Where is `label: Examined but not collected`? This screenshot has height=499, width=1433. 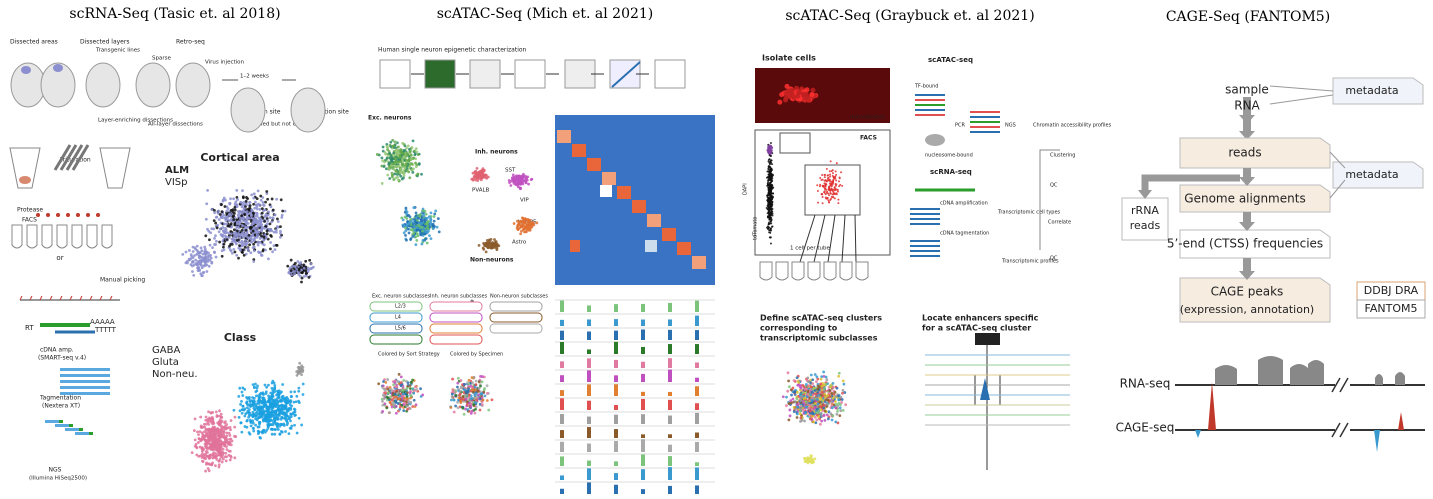
label: Examined but not collected is located at coordinates (280, 125).